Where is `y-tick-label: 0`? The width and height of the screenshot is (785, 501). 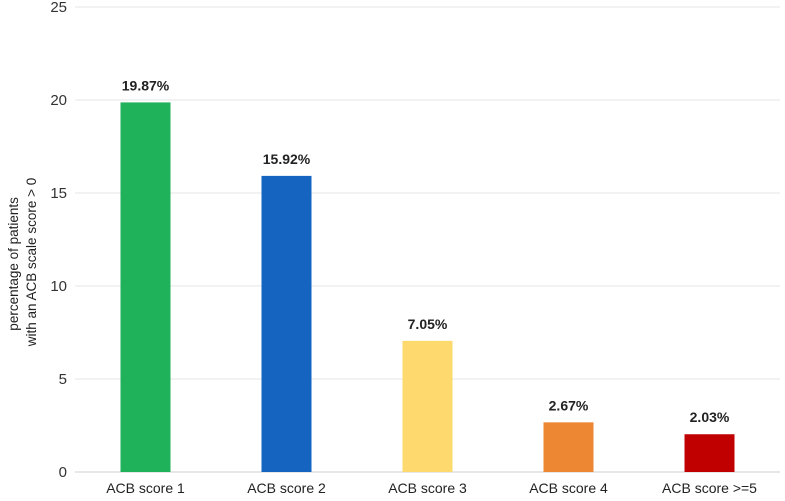
y-tick-label: 0 is located at coordinates (63, 472).